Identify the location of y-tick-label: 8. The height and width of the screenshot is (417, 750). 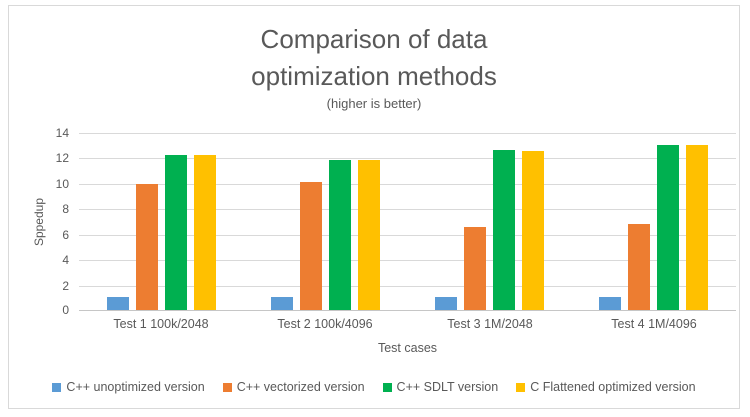
(65, 209).